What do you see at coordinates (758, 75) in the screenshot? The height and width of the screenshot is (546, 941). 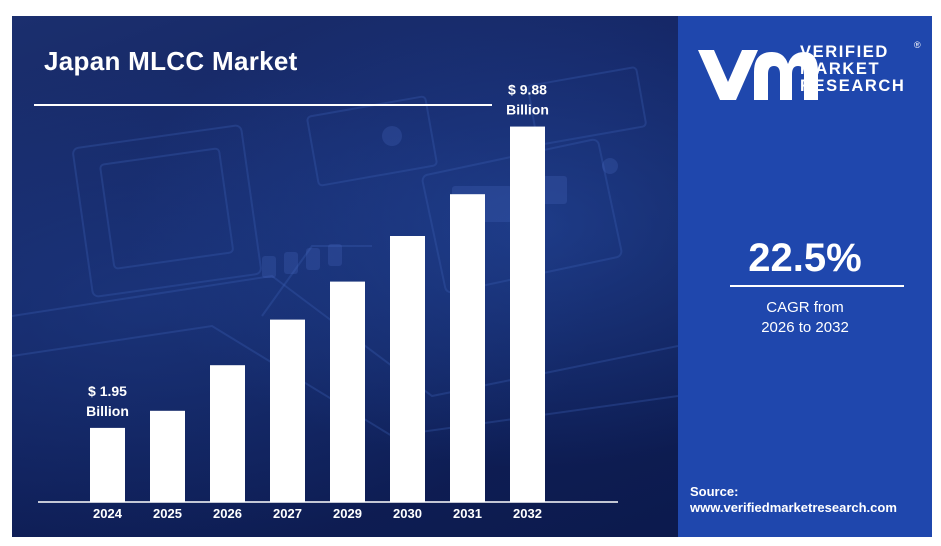 I see `vmr-logo-icon` at bounding box center [758, 75].